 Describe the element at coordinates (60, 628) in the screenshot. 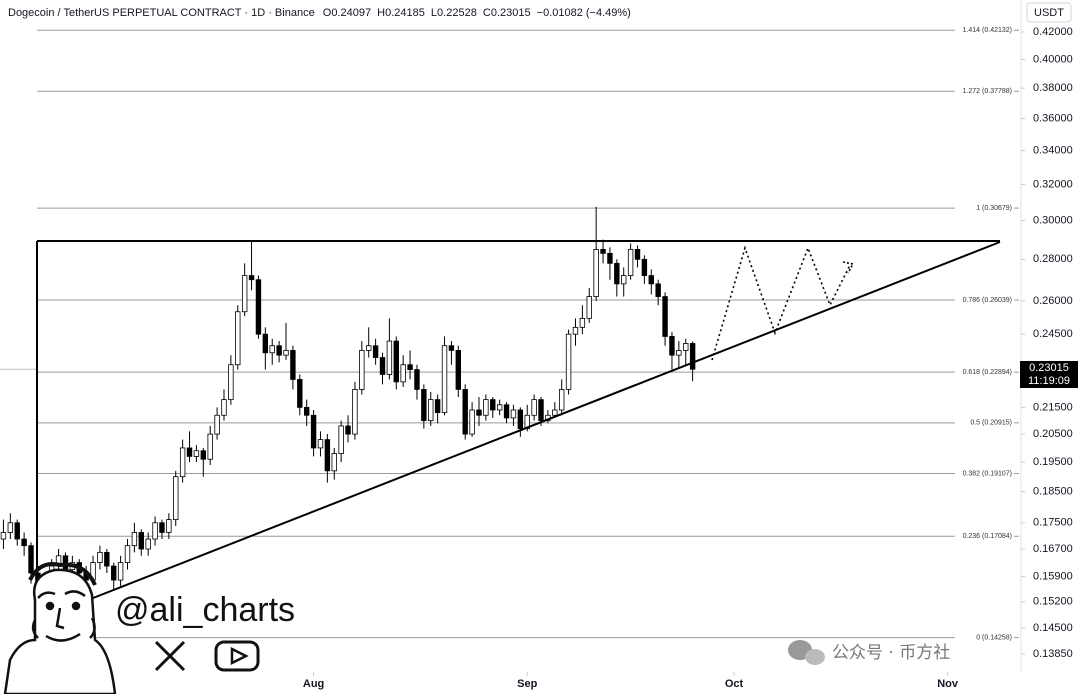

I see `avatar` at that location.